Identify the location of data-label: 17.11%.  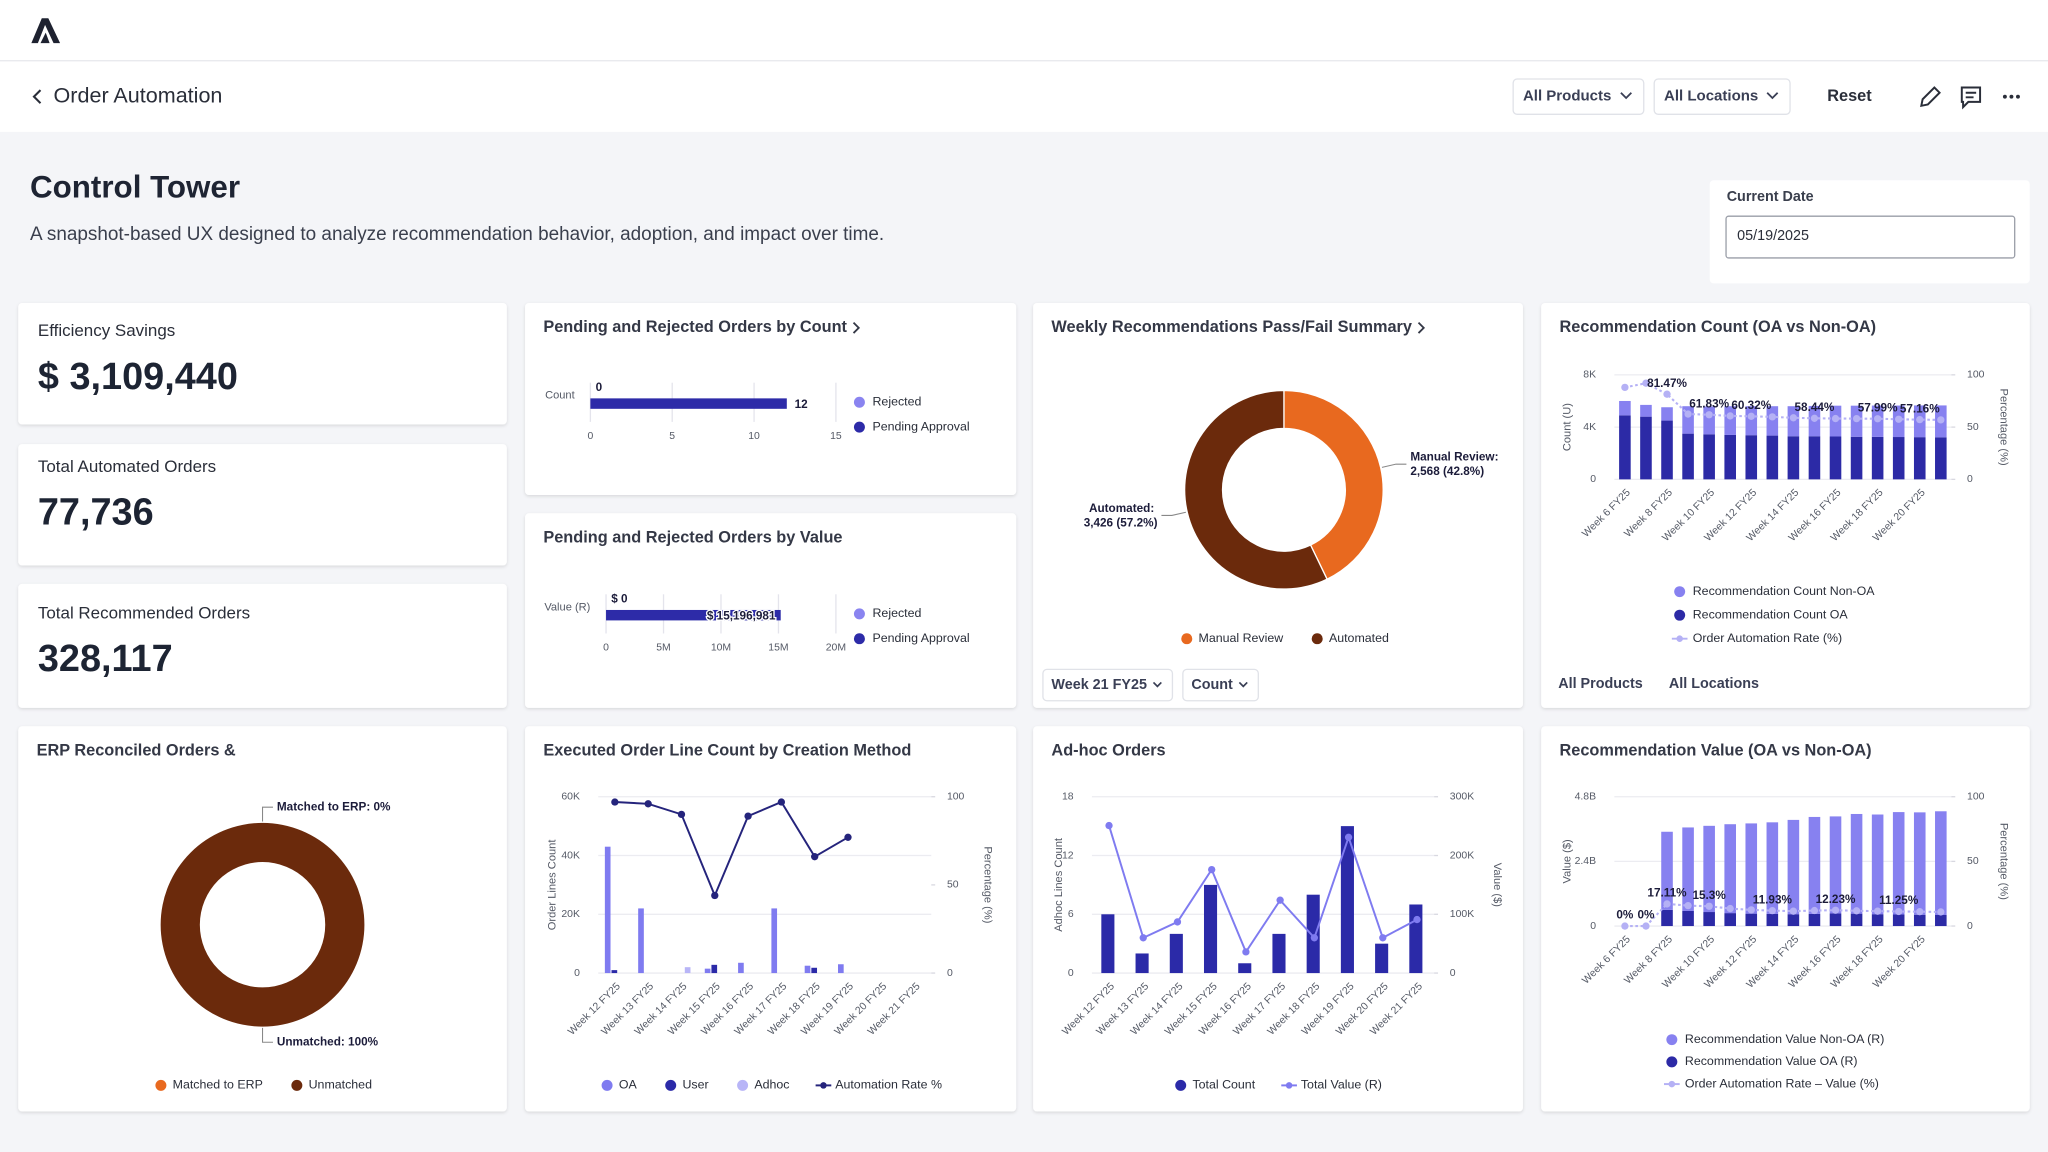
(1667, 893).